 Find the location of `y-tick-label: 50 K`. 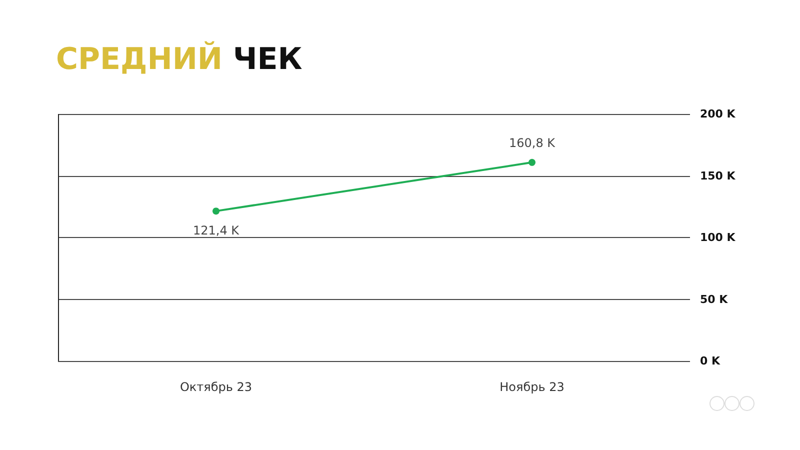

y-tick-label: 50 K is located at coordinates (714, 299).